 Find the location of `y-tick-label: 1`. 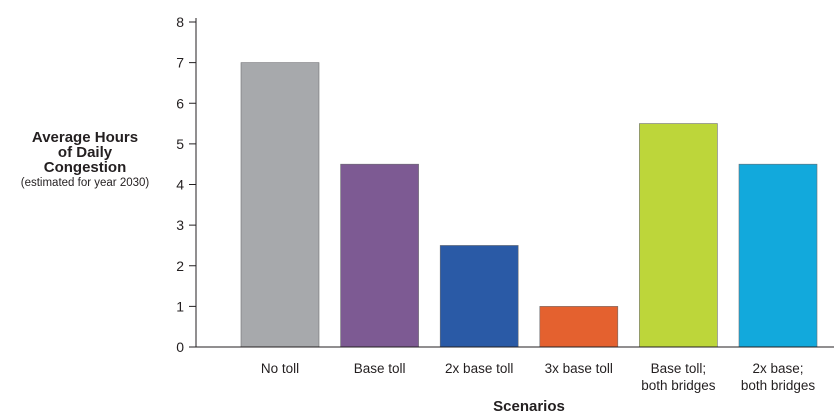

y-tick-label: 1 is located at coordinates (180, 306).